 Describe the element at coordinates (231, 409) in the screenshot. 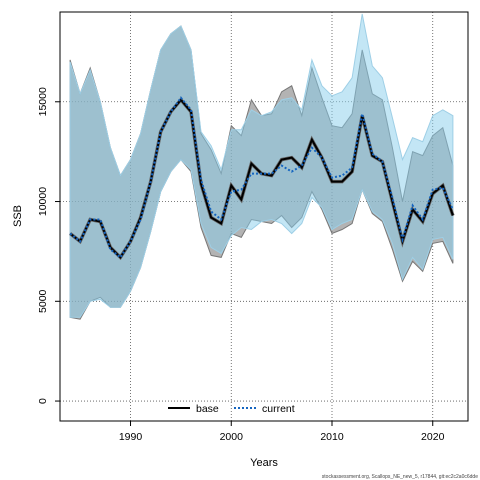

I see `legend: base current` at that location.